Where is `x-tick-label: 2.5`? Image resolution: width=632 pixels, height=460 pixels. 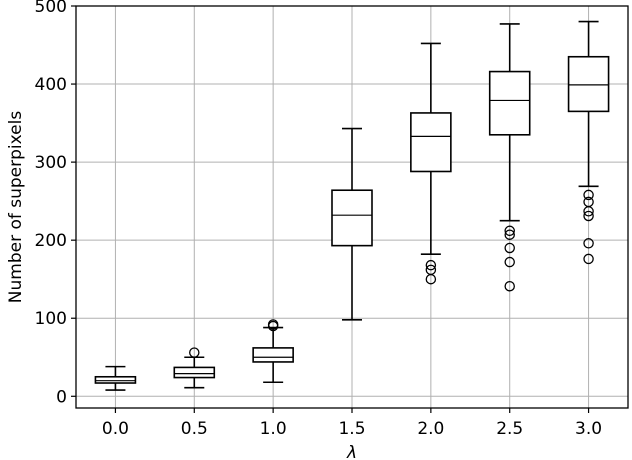 x-tick-label: 2.5 is located at coordinates (509, 429).